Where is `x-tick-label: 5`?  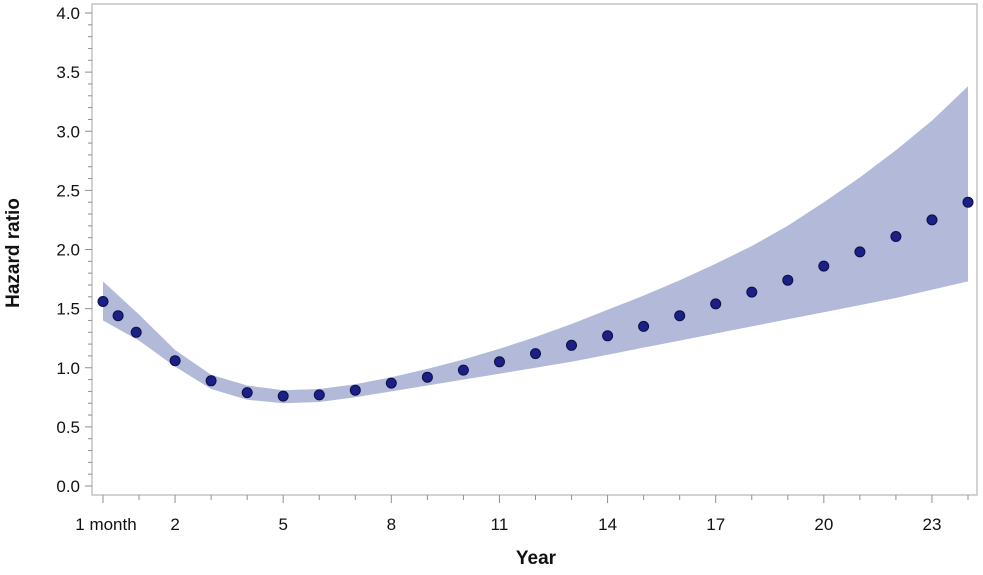 x-tick-label: 5 is located at coordinates (282, 524).